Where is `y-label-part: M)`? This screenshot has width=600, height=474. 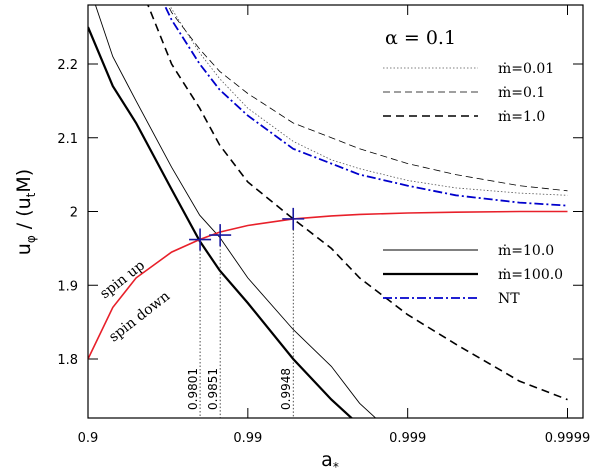 y-label-part: M) is located at coordinates (24, 181).